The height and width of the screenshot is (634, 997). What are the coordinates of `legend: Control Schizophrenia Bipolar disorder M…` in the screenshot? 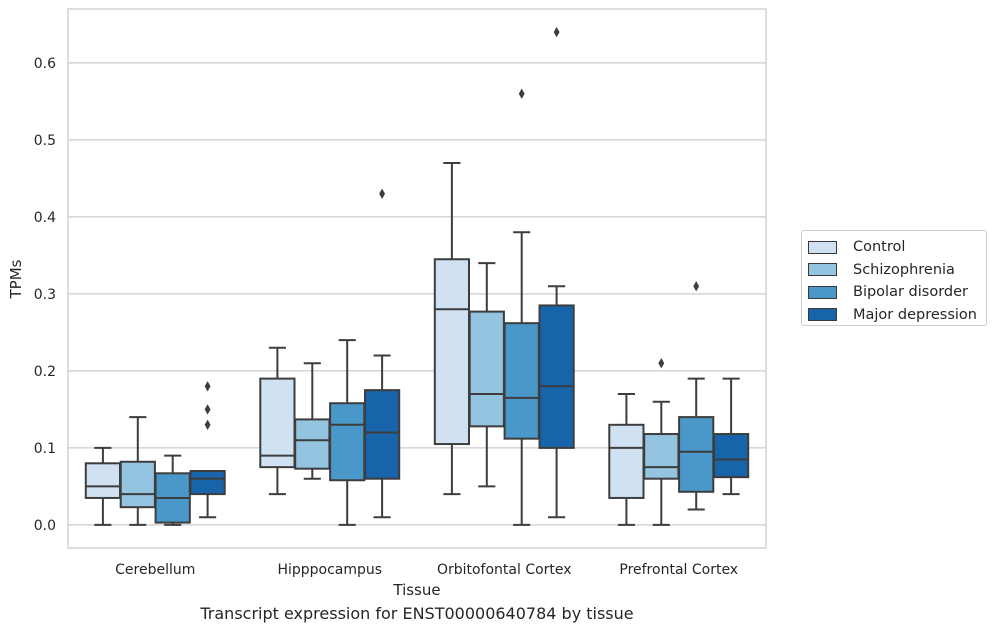 It's located at (894, 278).